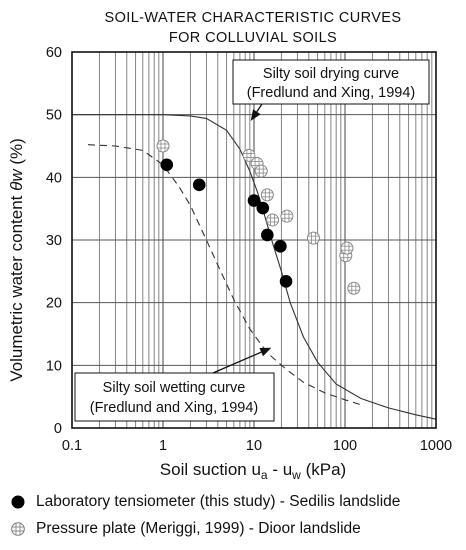 The height and width of the screenshot is (550, 466). What do you see at coordinates (54, 116) in the screenshot?
I see `y-tick-label: 50` at bounding box center [54, 116].